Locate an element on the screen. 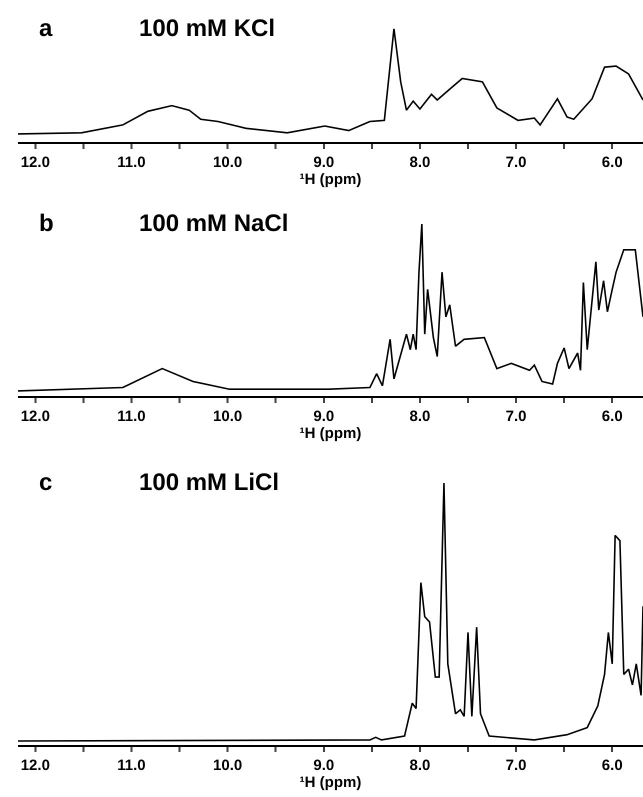 This screenshot has width=643, height=797. chart-title: 100 mM KCl is located at coordinates (207, 28).